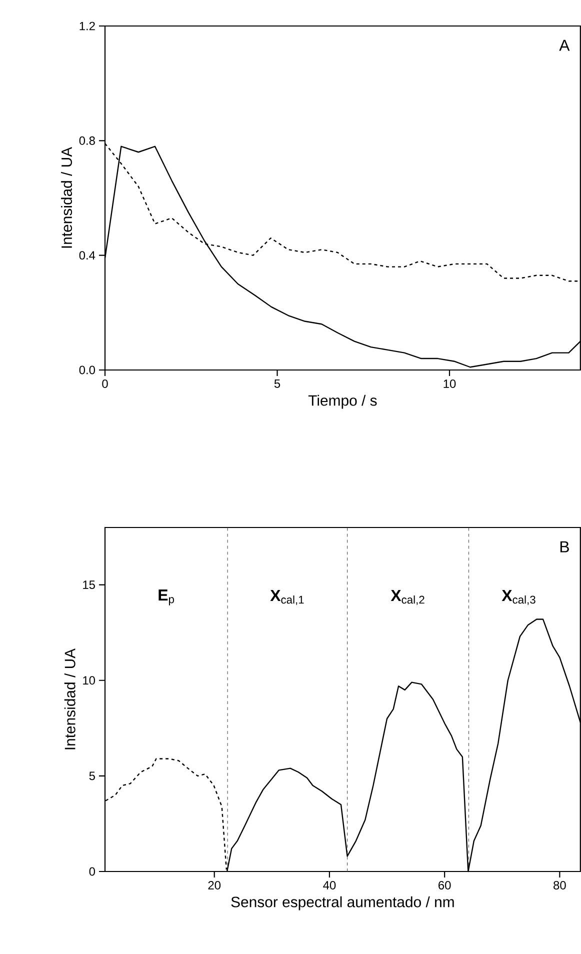 This screenshot has width=581, height=954. What do you see at coordinates (87, 26) in the screenshot?
I see `y-tick-label: 1.2` at bounding box center [87, 26].